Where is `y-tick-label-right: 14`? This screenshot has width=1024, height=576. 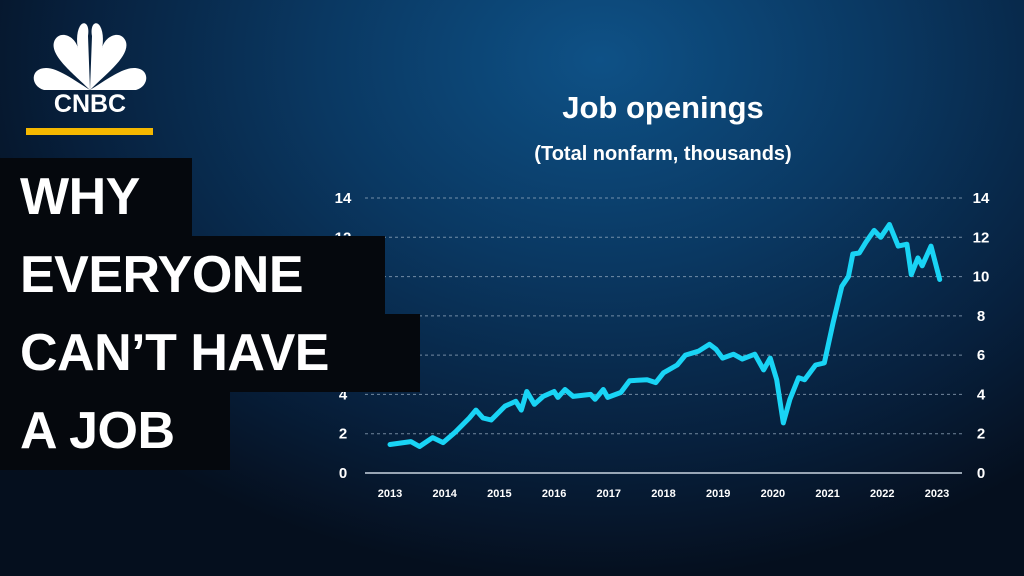
y-tick-label-right: 14 is located at coordinates (981, 198).